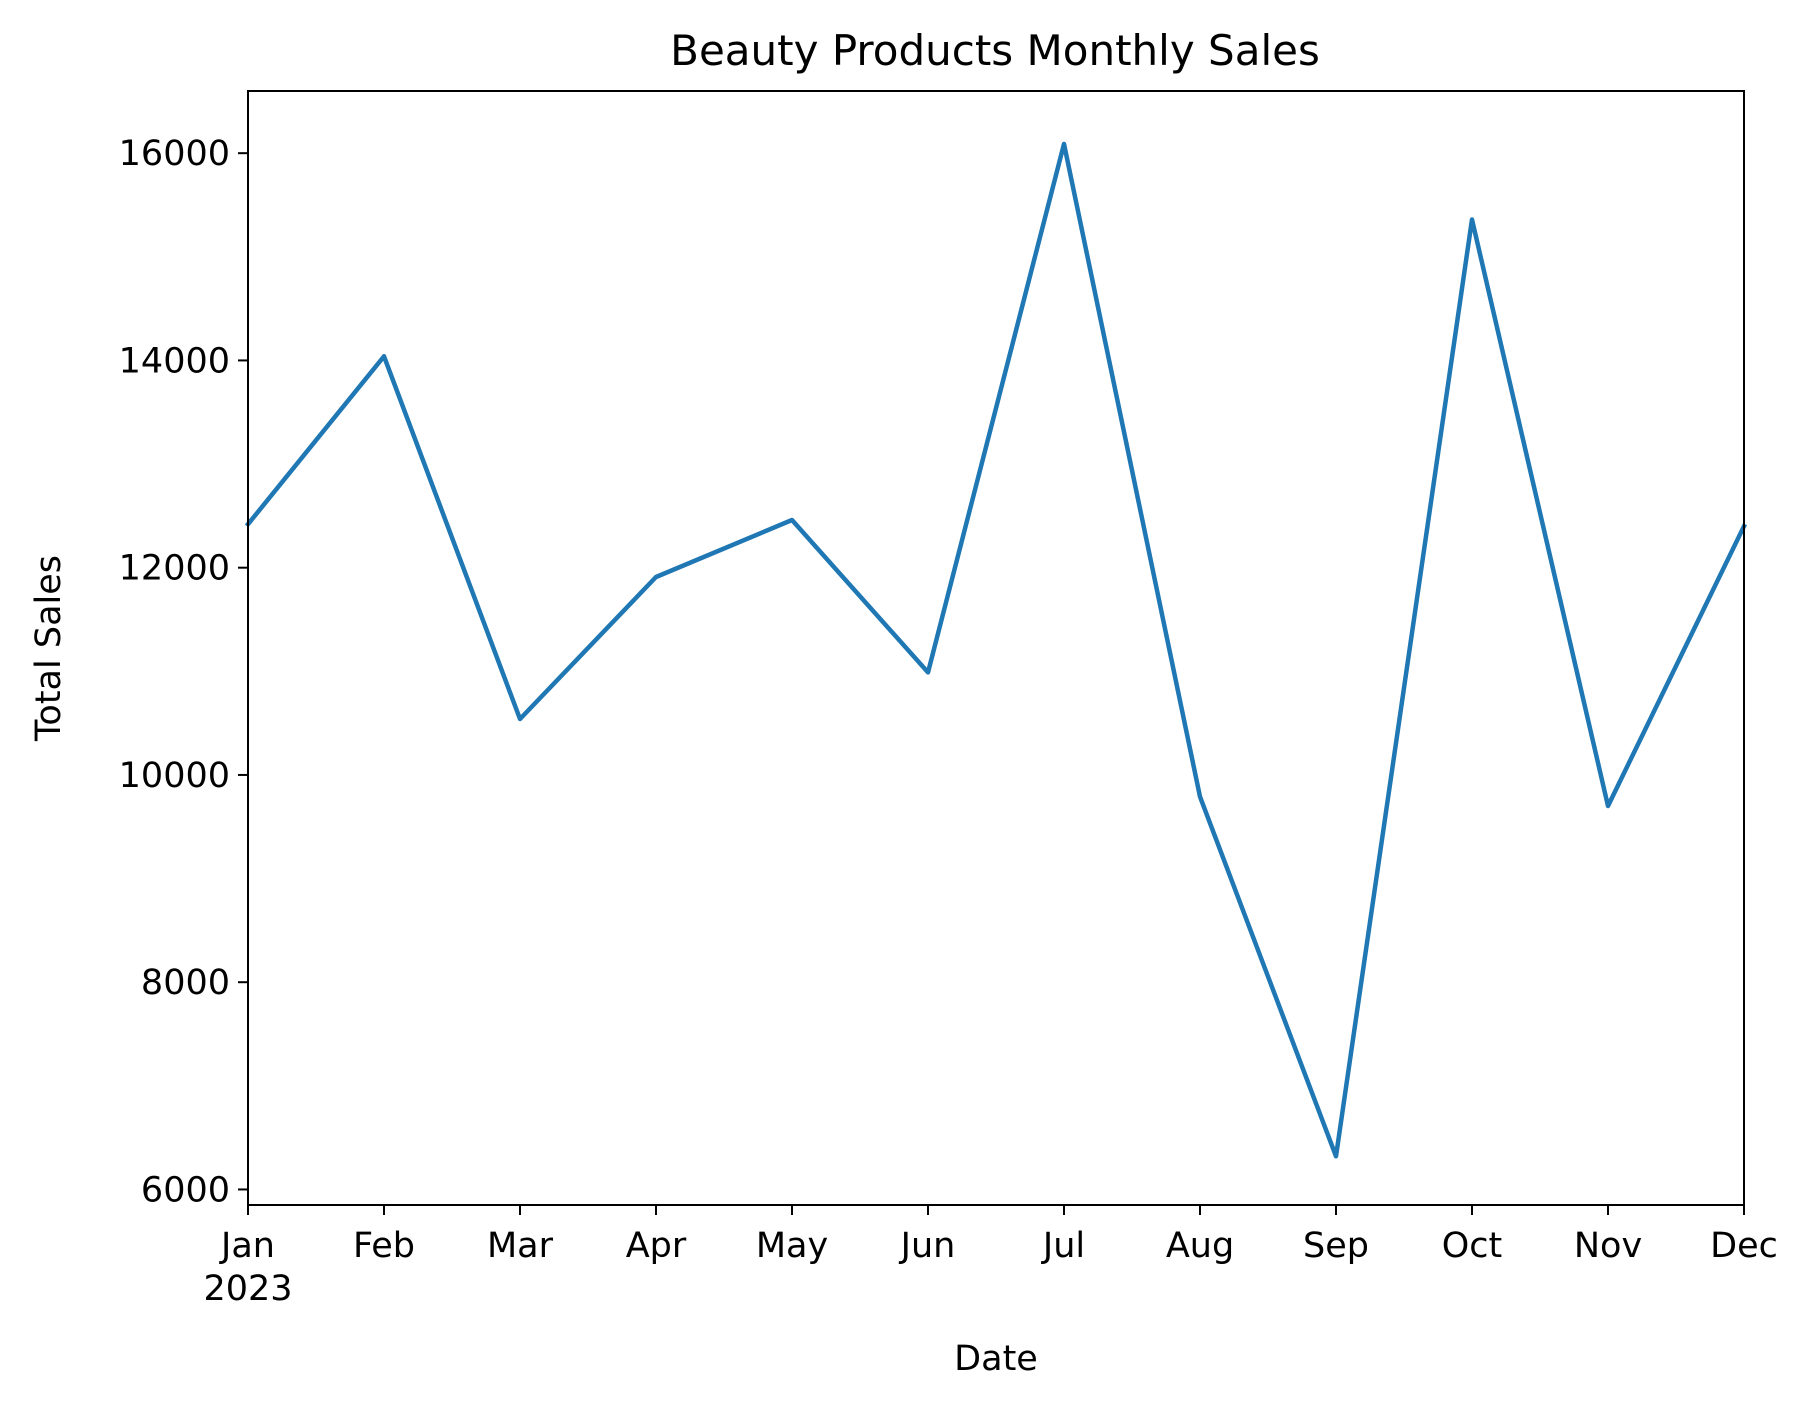 This screenshot has height=1403, width=1806. Describe the element at coordinates (1336, 1246) in the screenshot. I see `x-tick-label: Sep` at that location.